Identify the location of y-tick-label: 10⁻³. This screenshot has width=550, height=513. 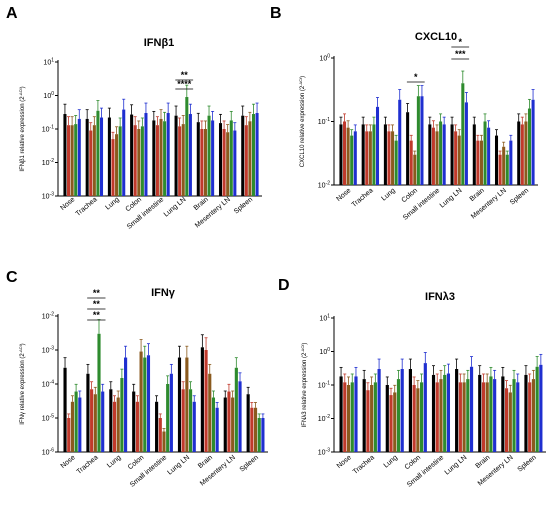
(48, 350).